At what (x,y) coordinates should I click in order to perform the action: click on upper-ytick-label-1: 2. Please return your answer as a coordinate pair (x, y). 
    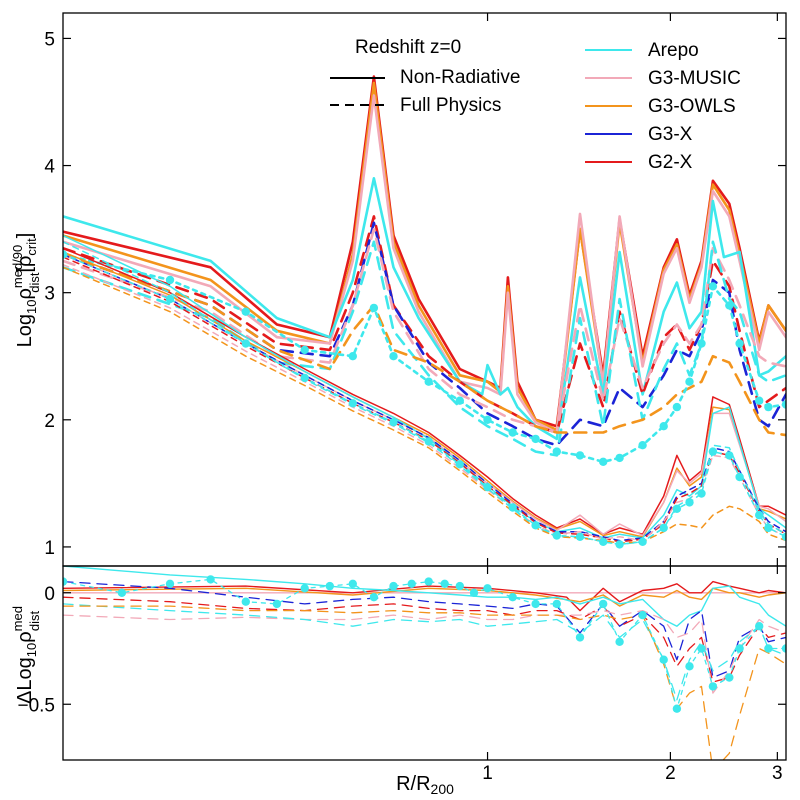
    Looking at the image, I should click on (49, 421).